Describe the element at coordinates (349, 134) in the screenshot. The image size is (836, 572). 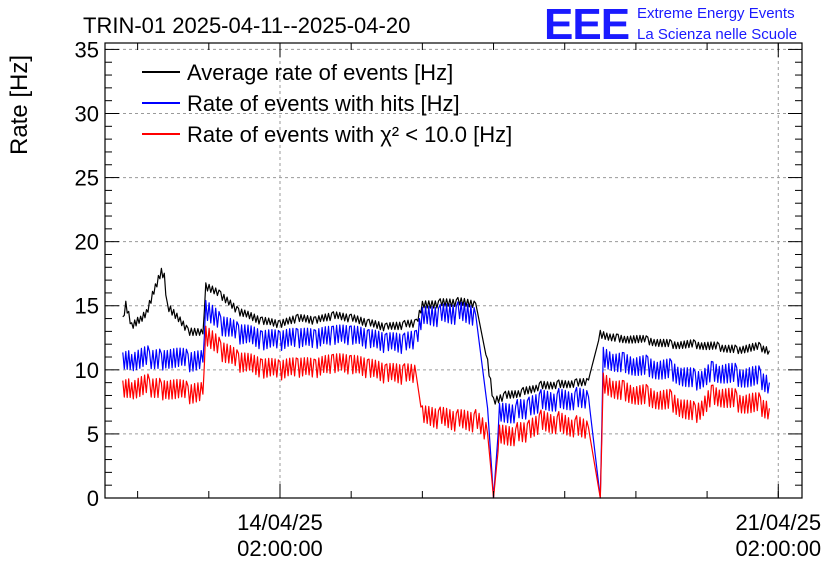
I see `legend-label-3: Rate of events with χ² < 10.0 [Hz]` at that location.